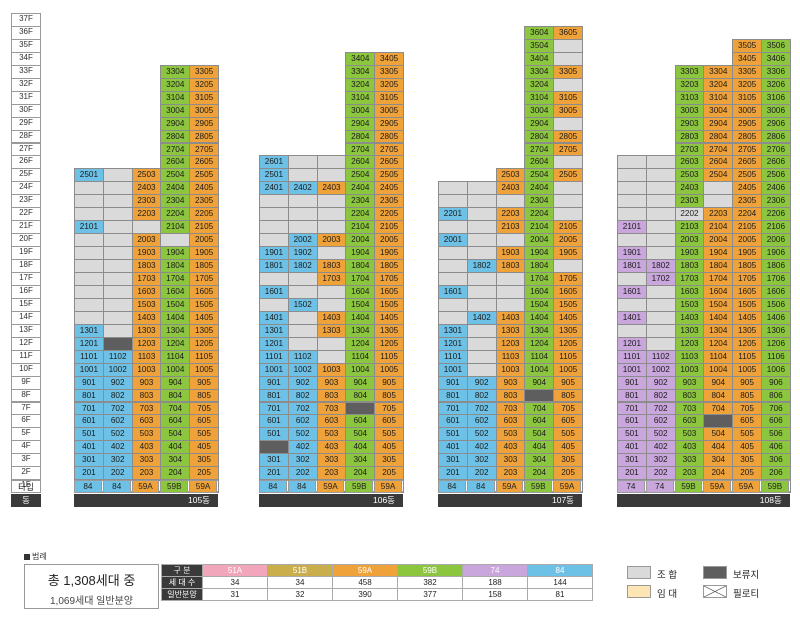  What do you see at coordinates (360, 71) in the screenshot?
I see `unit-cell: 3304` at bounding box center [360, 71].